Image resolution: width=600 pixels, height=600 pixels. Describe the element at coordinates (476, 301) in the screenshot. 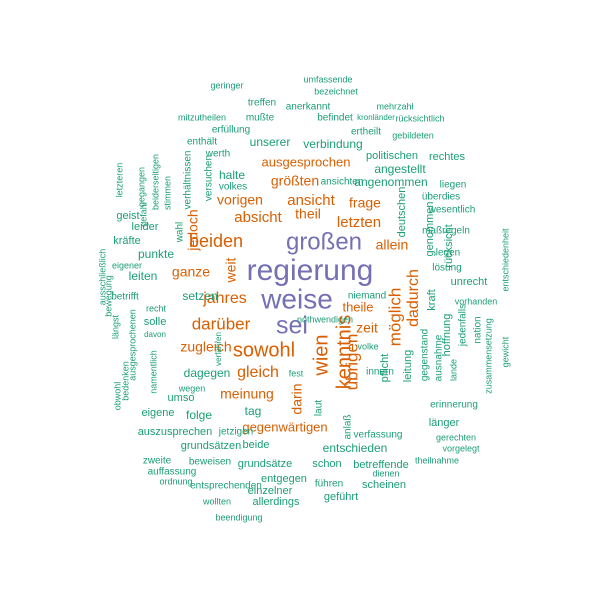

I see `cloud-word: vorhanden` at that location.